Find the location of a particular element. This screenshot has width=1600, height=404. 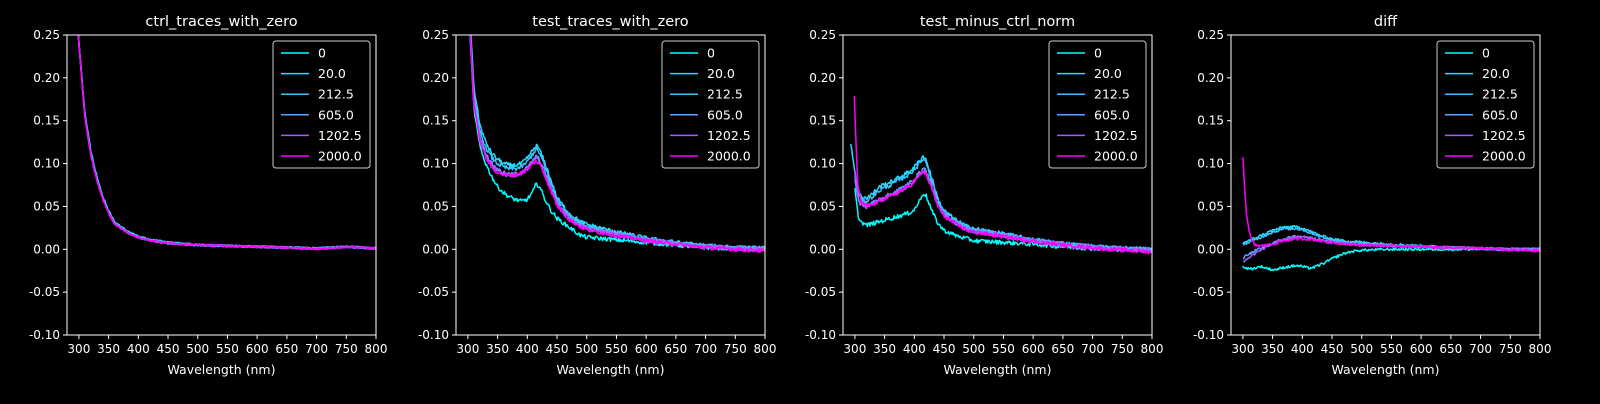

chart-title: ctrl_traces_with_zero is located at coordinates (221, 22).